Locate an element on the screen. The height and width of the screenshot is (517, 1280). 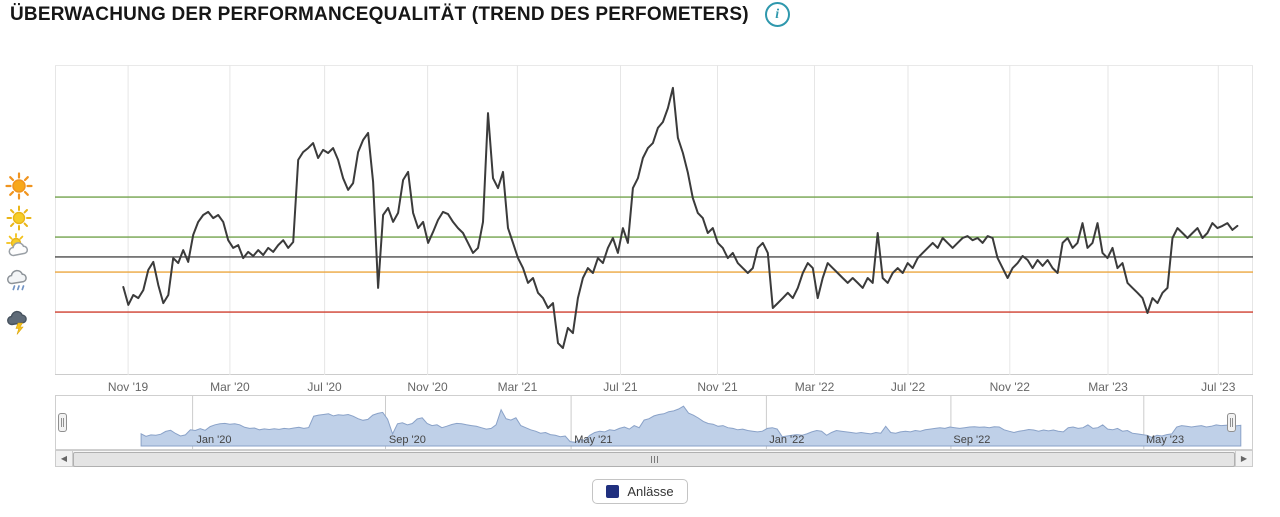
navigator-label: May '21 is located at coordinates (593, 440).